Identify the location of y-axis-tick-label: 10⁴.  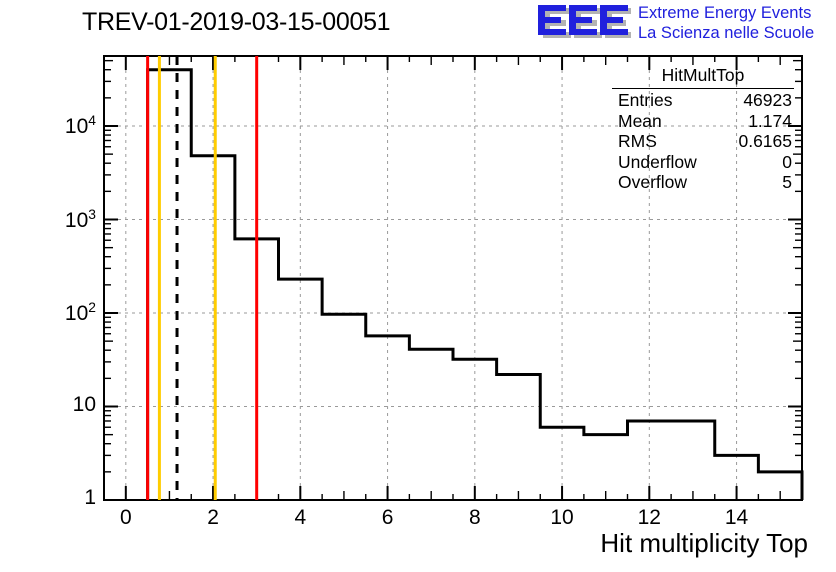
(80, 125).